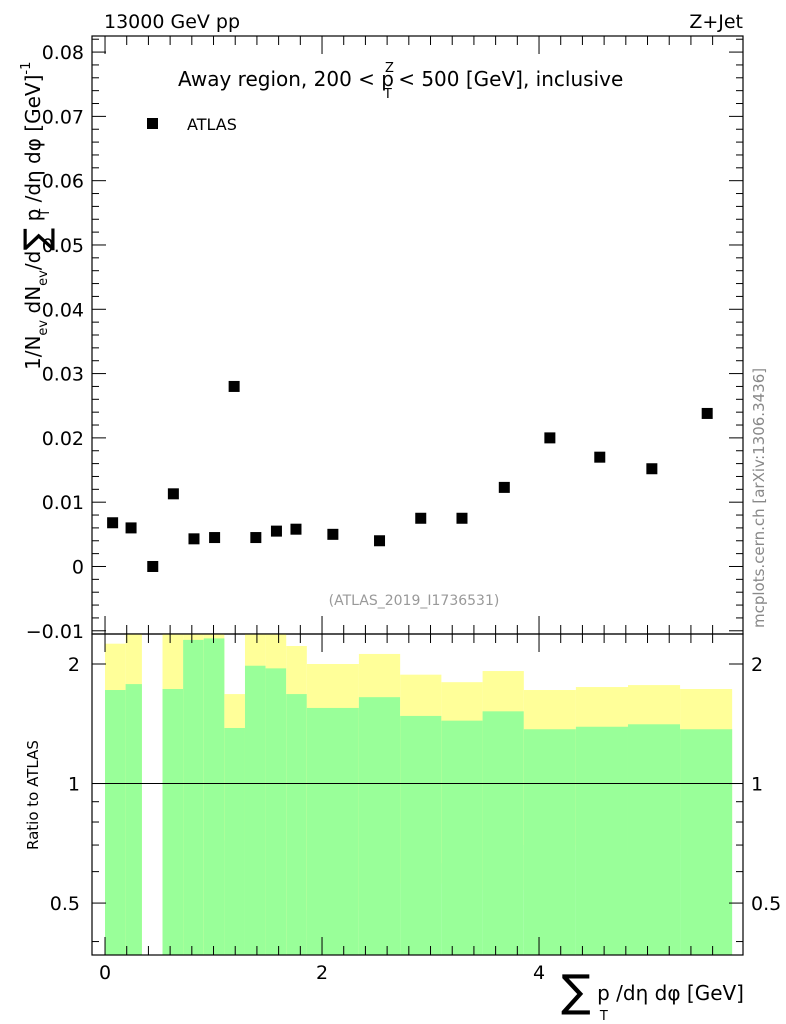 The height and width of the screenshot is (1024, 786). Describe the element at coordinates (716, 22) in the screenshot. I see `process-label: Z+Jet` at that location.